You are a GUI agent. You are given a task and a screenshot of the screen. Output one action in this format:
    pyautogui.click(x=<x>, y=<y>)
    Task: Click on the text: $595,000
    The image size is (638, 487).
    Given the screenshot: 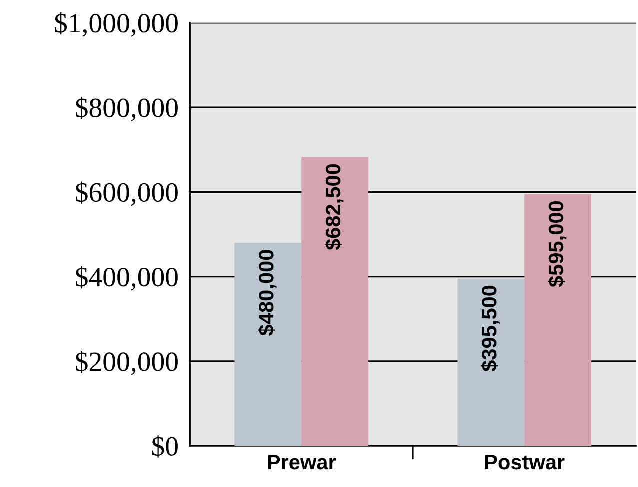 What is the action you would take?
    pyautogui.click(x=557, y=244)
    